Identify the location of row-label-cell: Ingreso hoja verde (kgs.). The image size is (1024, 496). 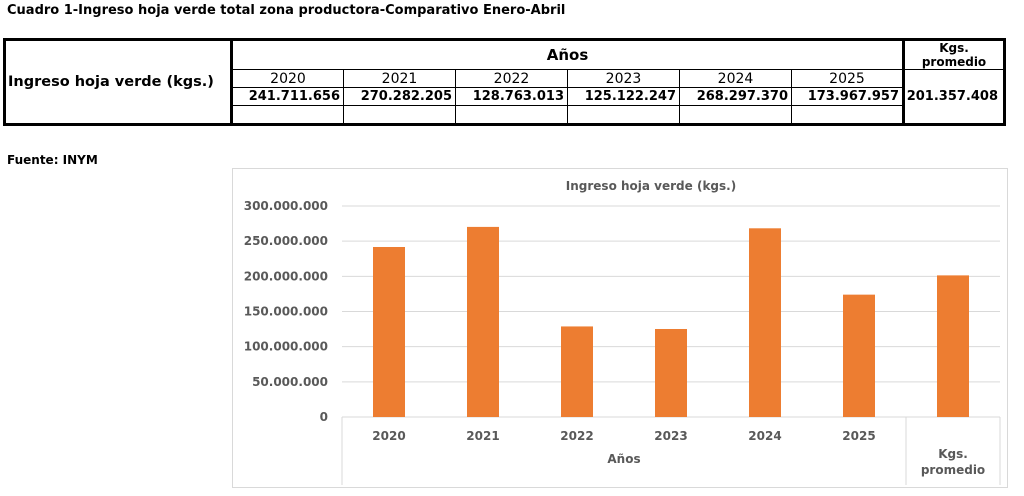
(117, 82).